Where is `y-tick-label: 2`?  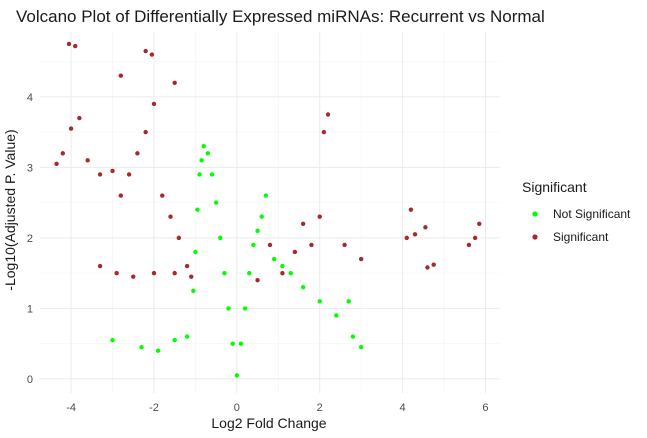 y-tick-label: 2 is located at coordinates (30, 239).